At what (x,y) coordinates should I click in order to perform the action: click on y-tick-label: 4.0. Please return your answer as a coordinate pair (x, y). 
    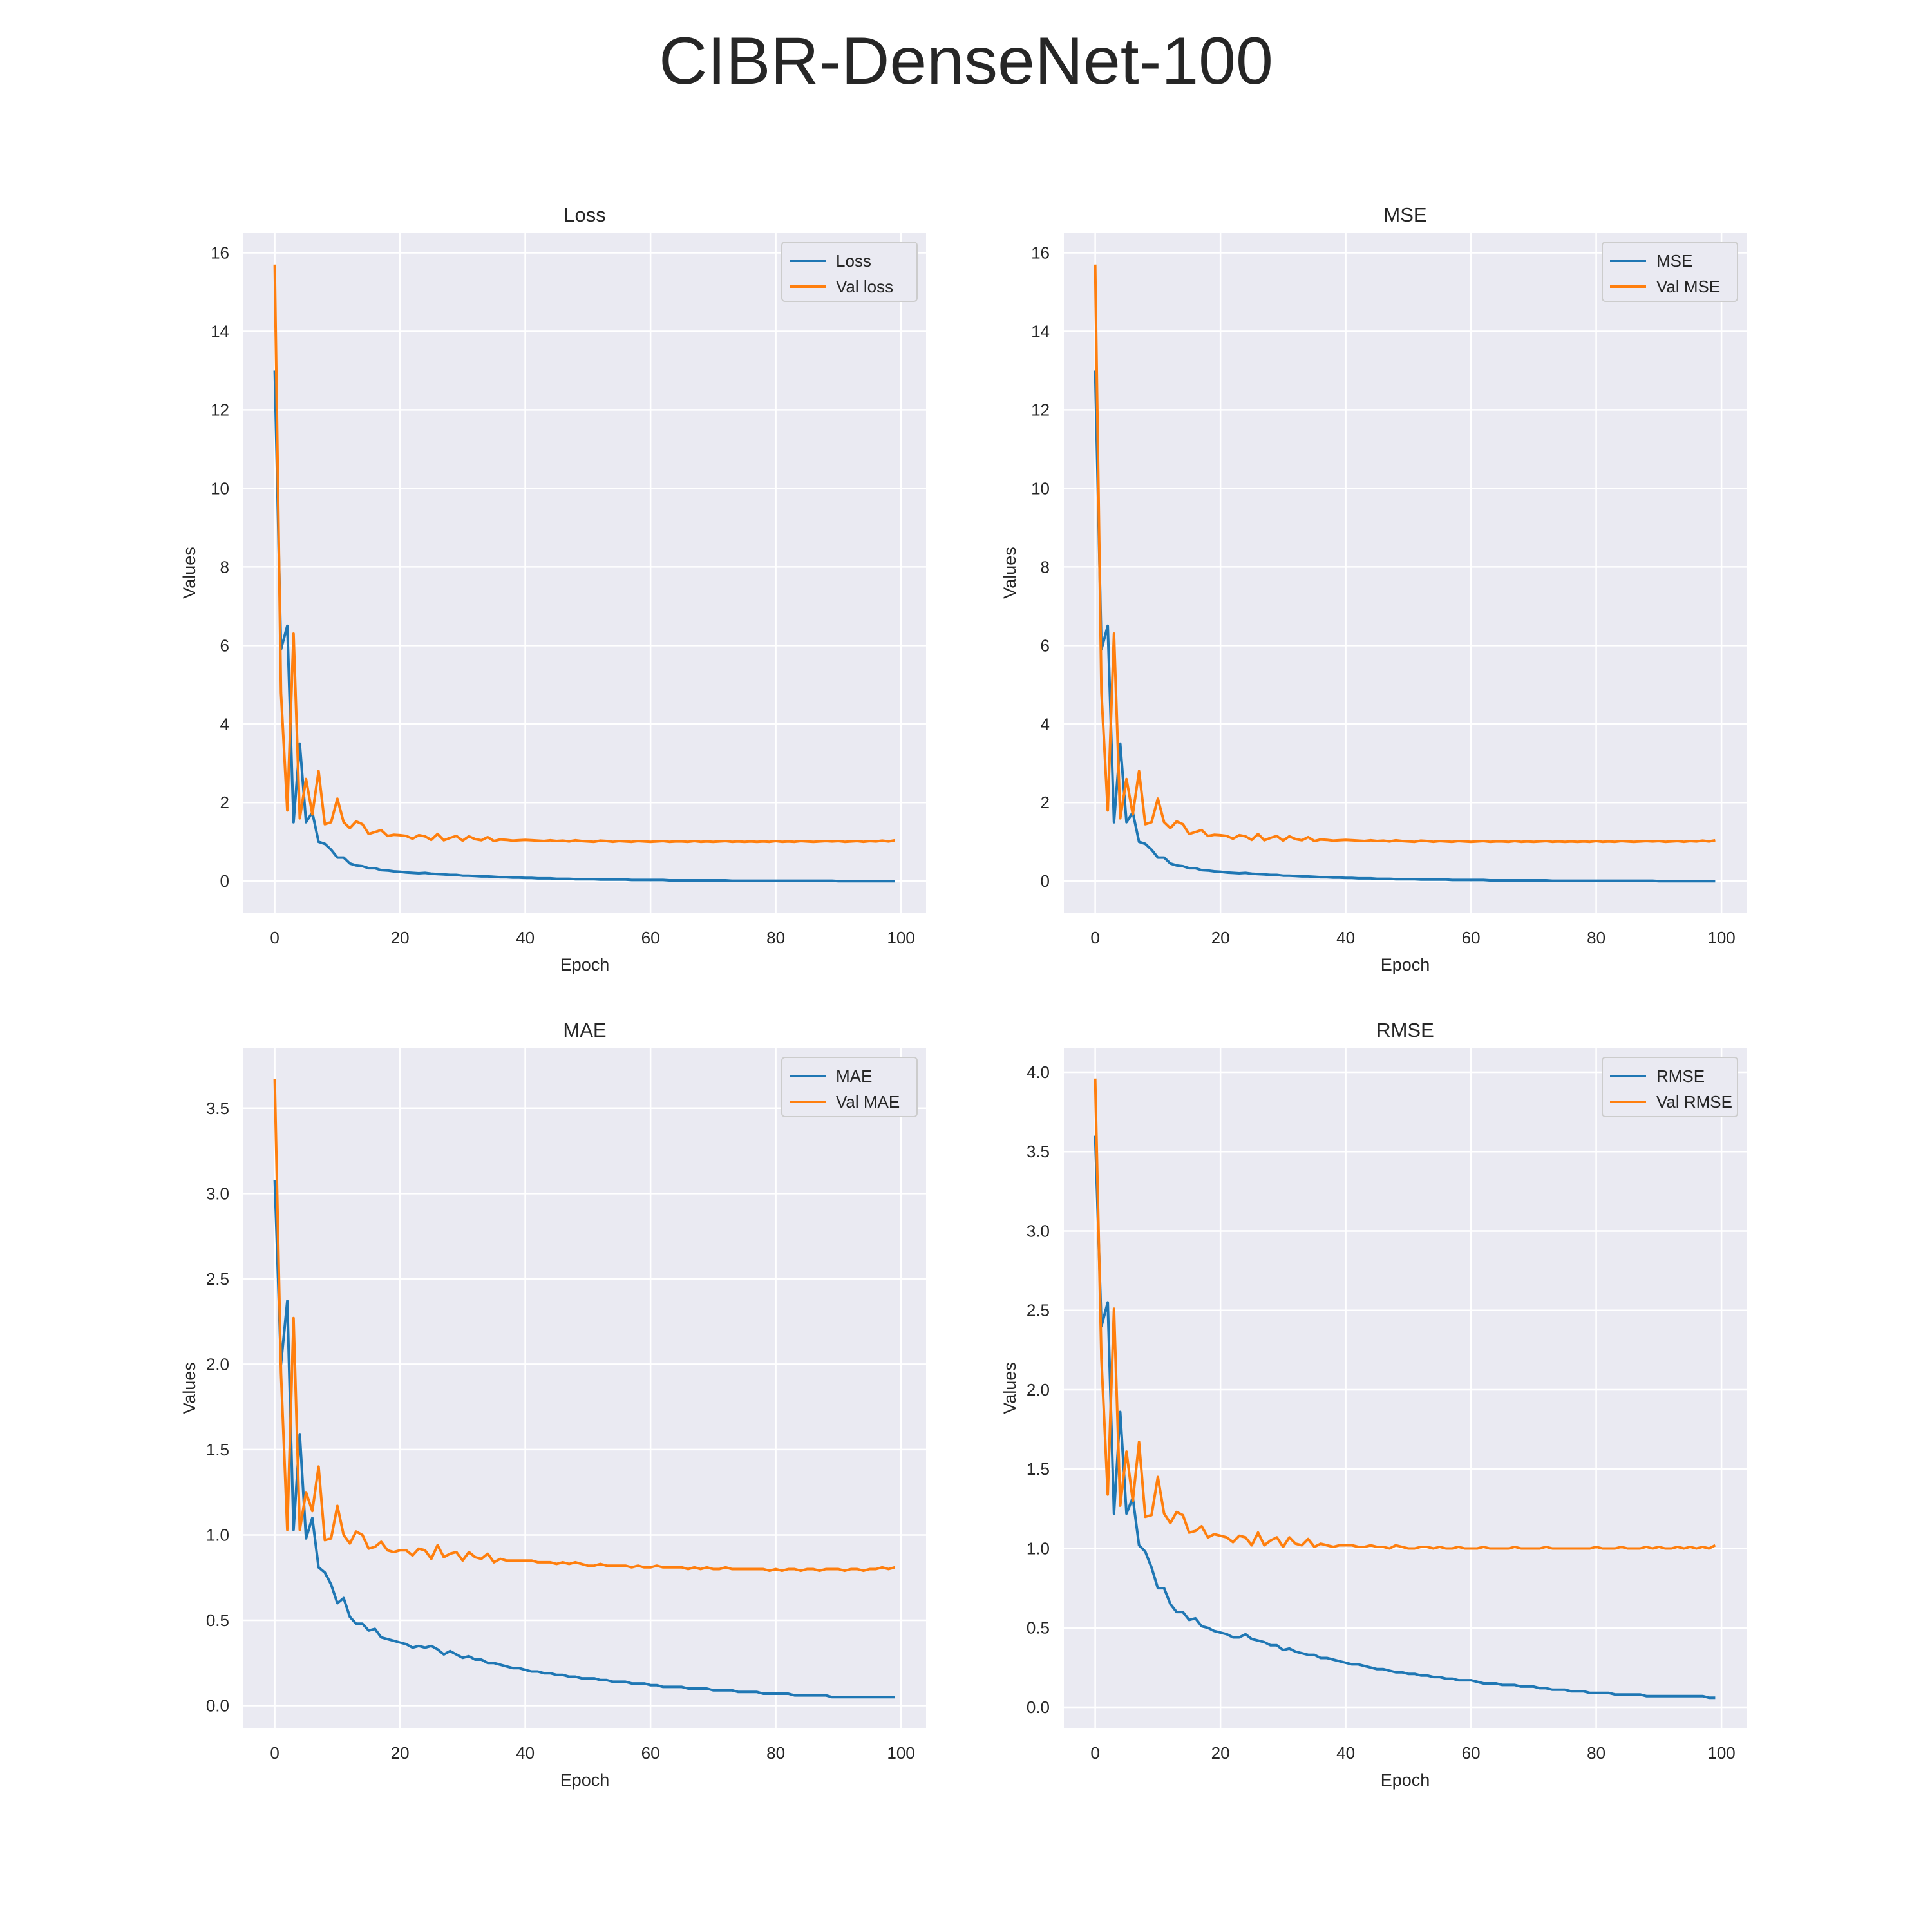
    Looking at the image, I should click on (1038, 1072).